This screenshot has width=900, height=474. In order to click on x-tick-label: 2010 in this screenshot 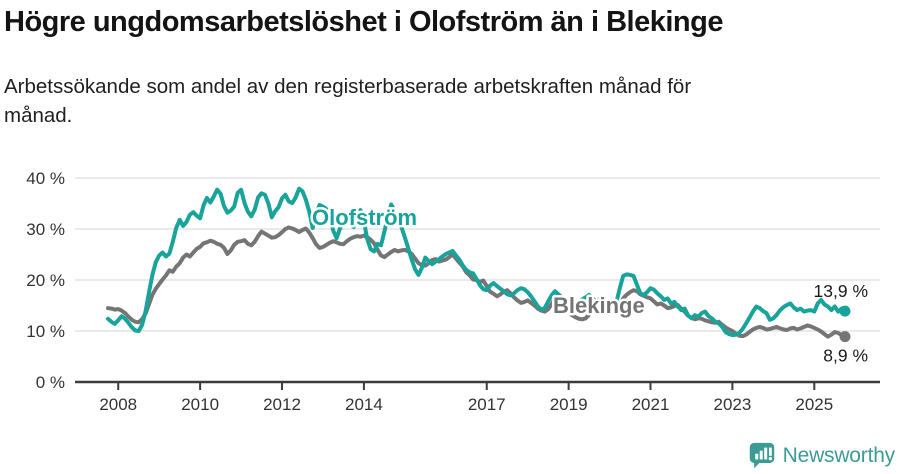, I will do `click(200, 404)`.